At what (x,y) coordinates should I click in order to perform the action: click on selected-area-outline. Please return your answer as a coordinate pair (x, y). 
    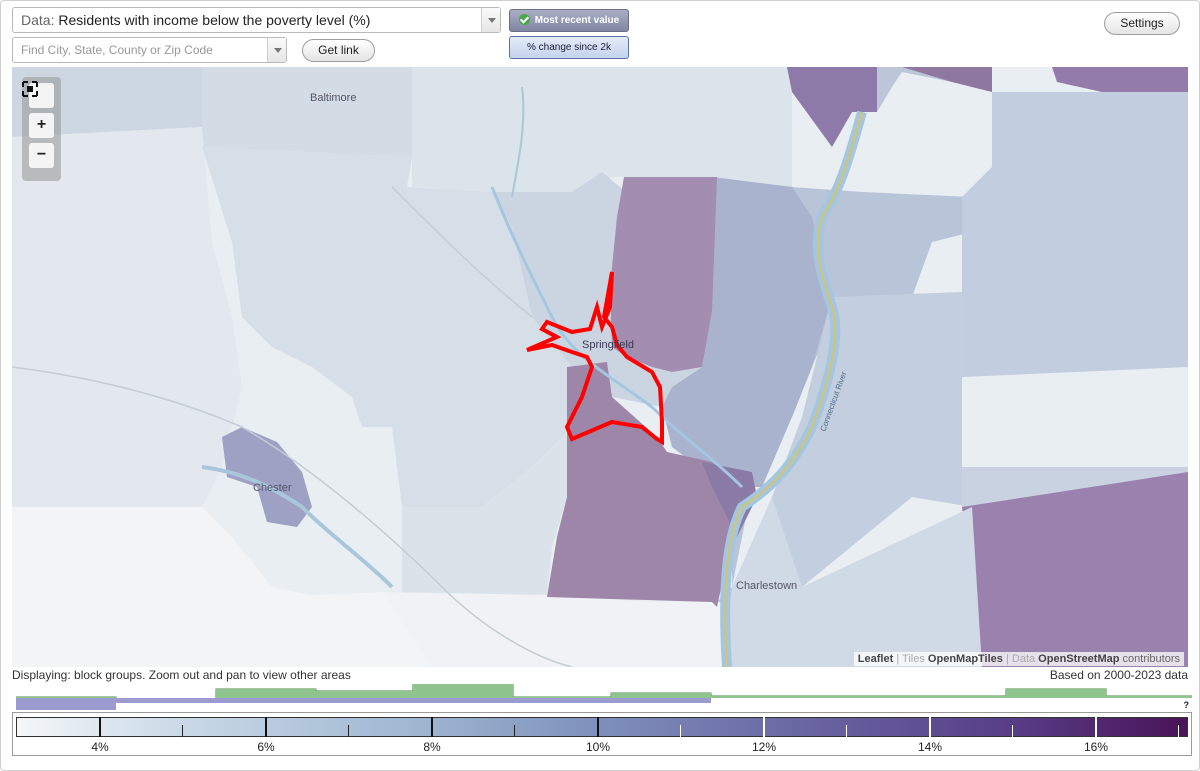
    Looking at the image, I should click on (595, 358).